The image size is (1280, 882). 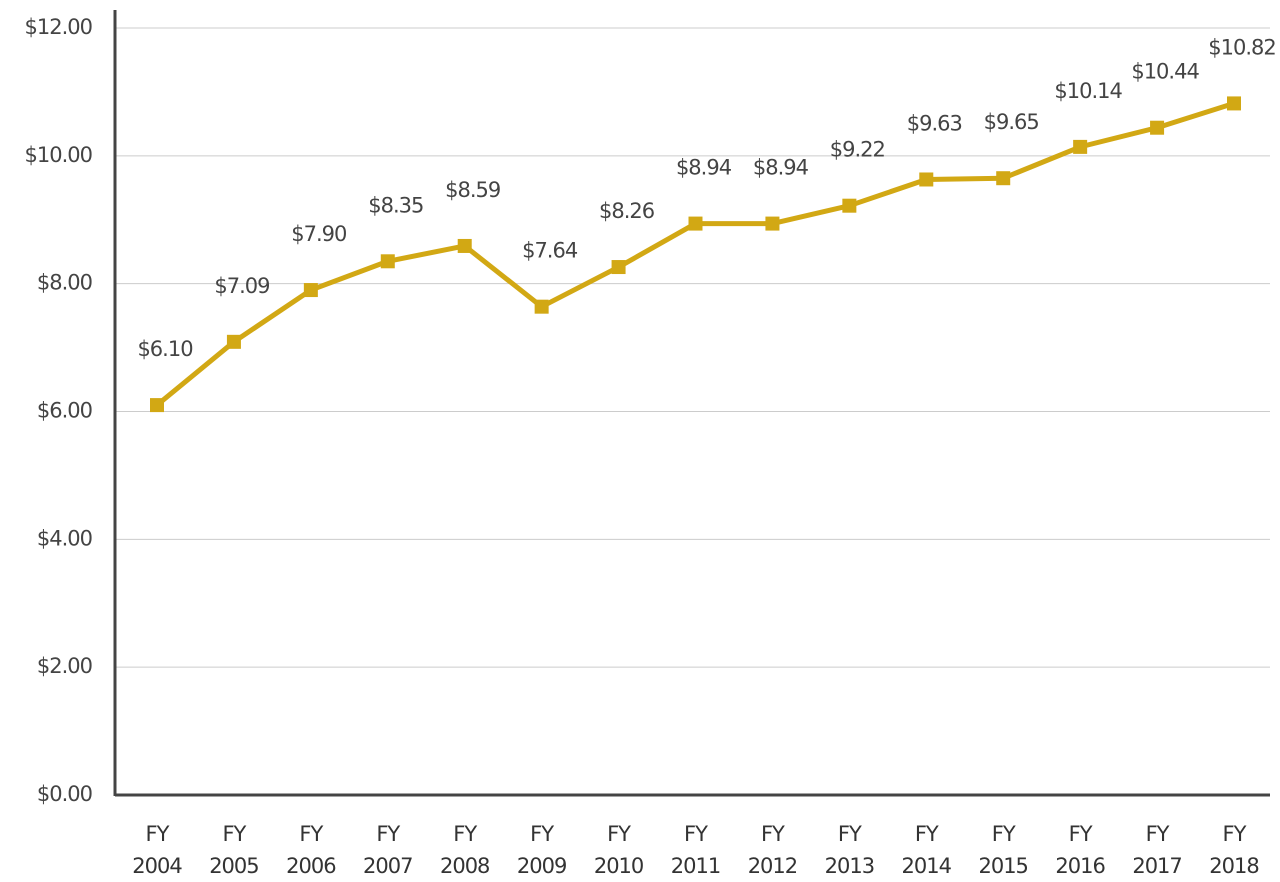 What do you see at coordinates (157, 850) in the screenshot?
I see `x-tick-label: FY 2004` at bounding box center [157, 850].